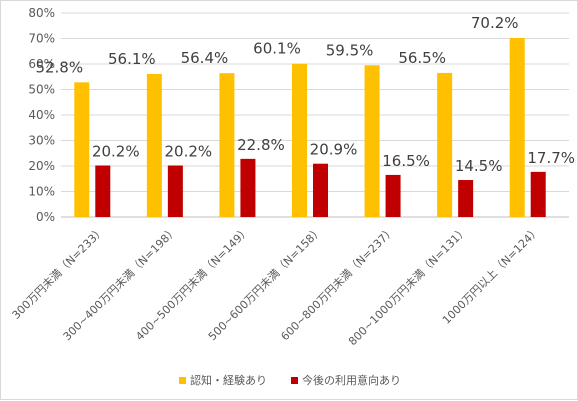 The width and height of the screenshot is (578, 401). I want to click on y-axis: 0% 10% 20% 30% 40% 50% 60% 70% 80%, so click(41, 115).